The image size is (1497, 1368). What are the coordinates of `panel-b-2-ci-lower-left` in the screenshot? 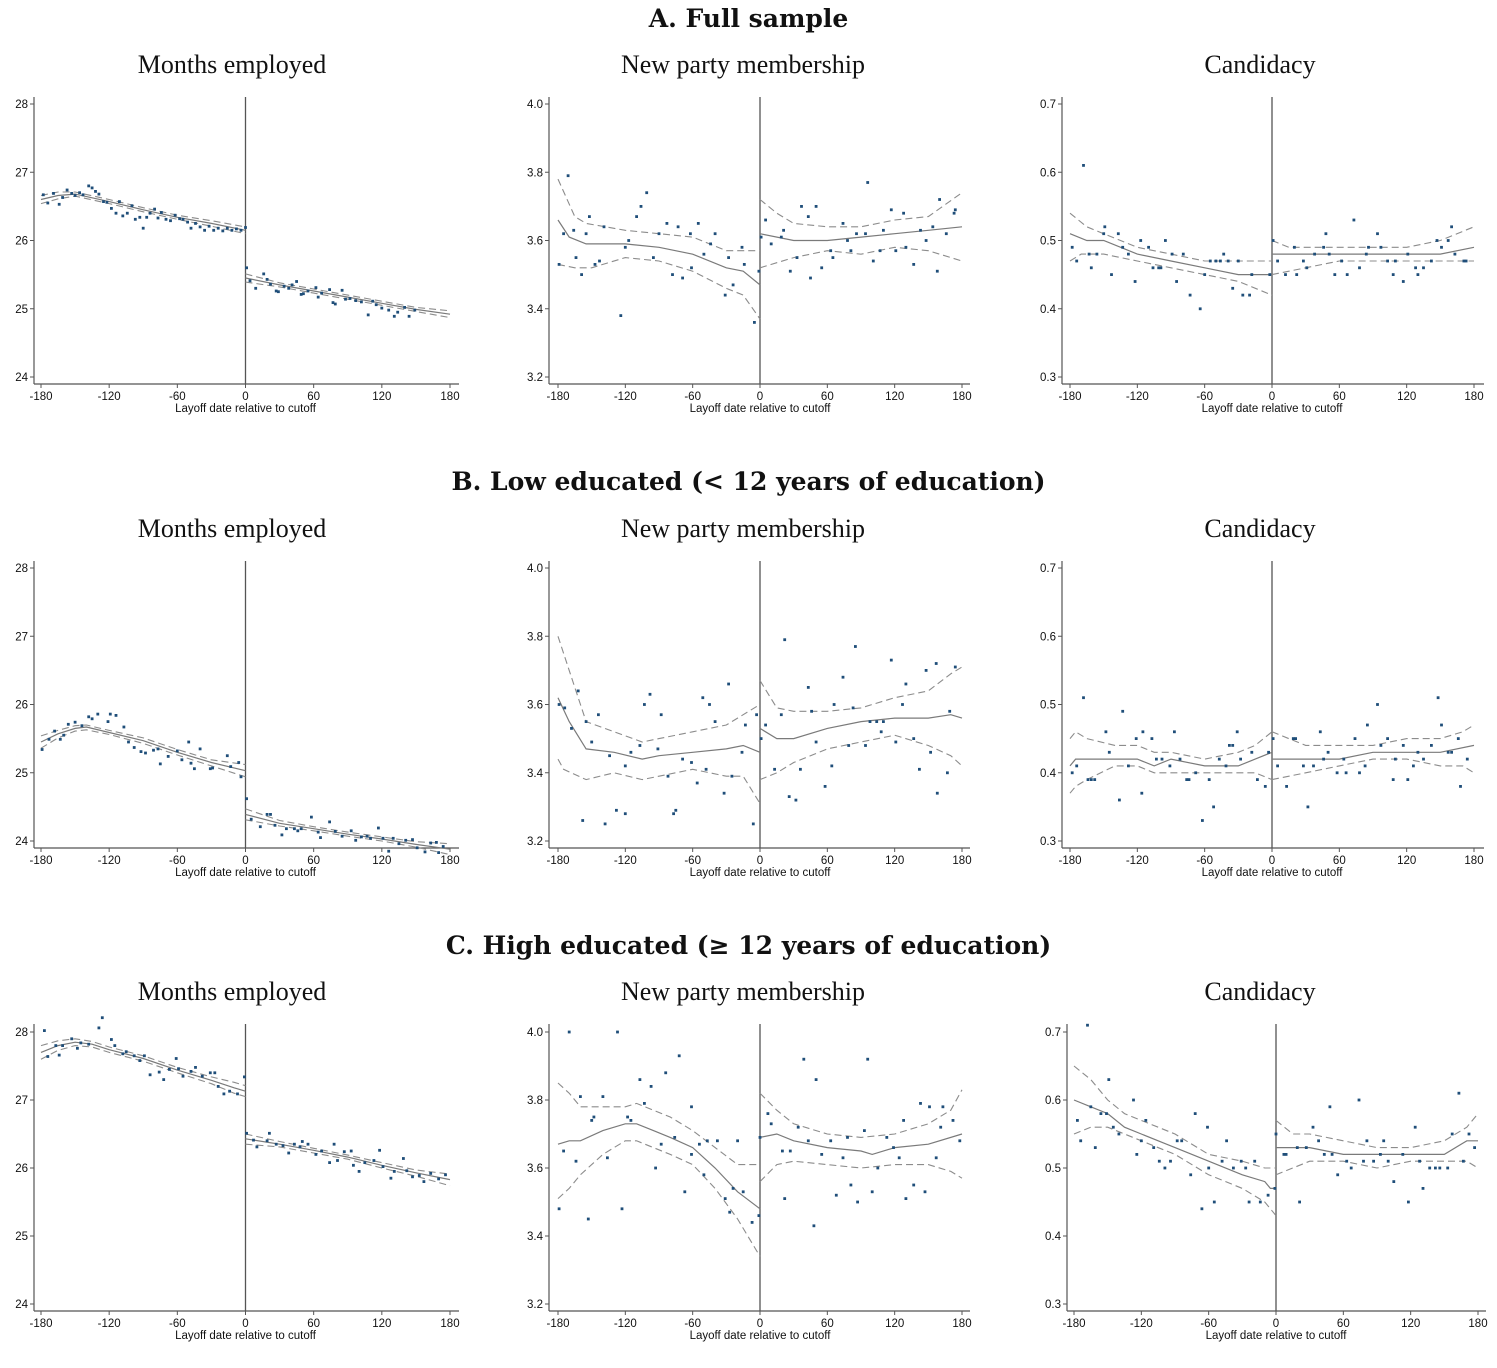 It's located at (1171, 779).